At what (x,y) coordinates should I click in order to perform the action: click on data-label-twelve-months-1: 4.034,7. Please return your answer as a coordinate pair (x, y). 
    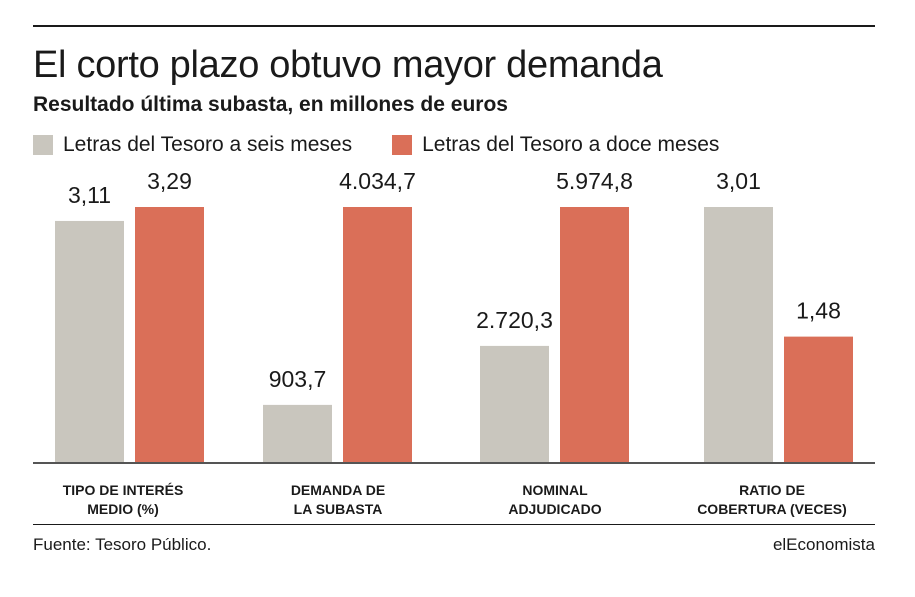
    Looking at the image, I should click on (377, 181).